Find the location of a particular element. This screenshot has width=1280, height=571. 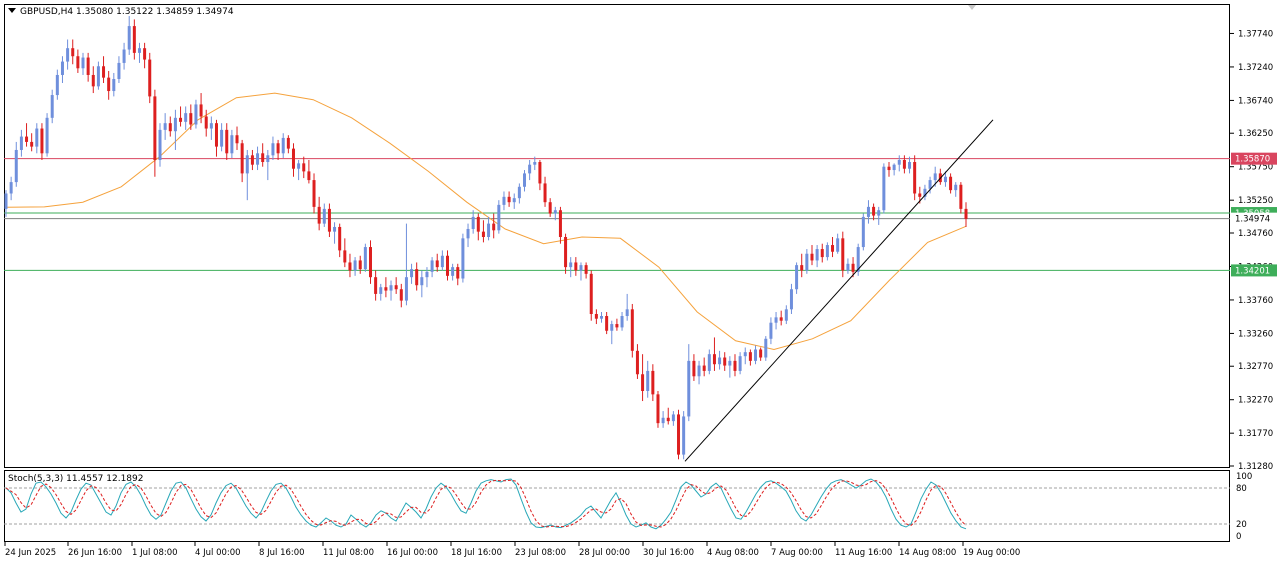

price-tick-label: 1.37240 is located at coordinates (1255, 68).